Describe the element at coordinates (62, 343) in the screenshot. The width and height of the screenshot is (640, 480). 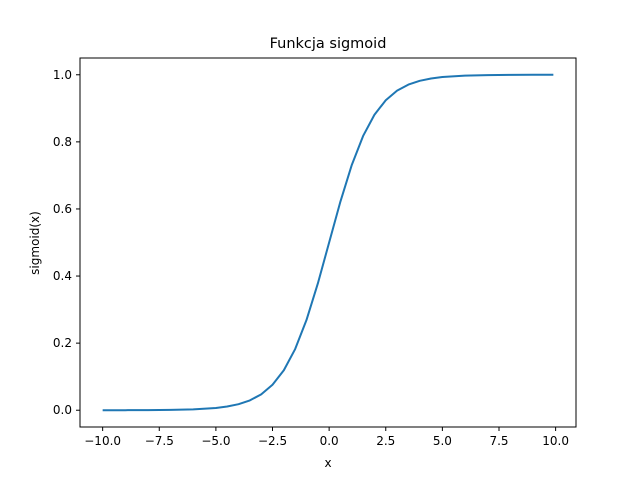
I see `y-tick-label: 0.2` at that location.